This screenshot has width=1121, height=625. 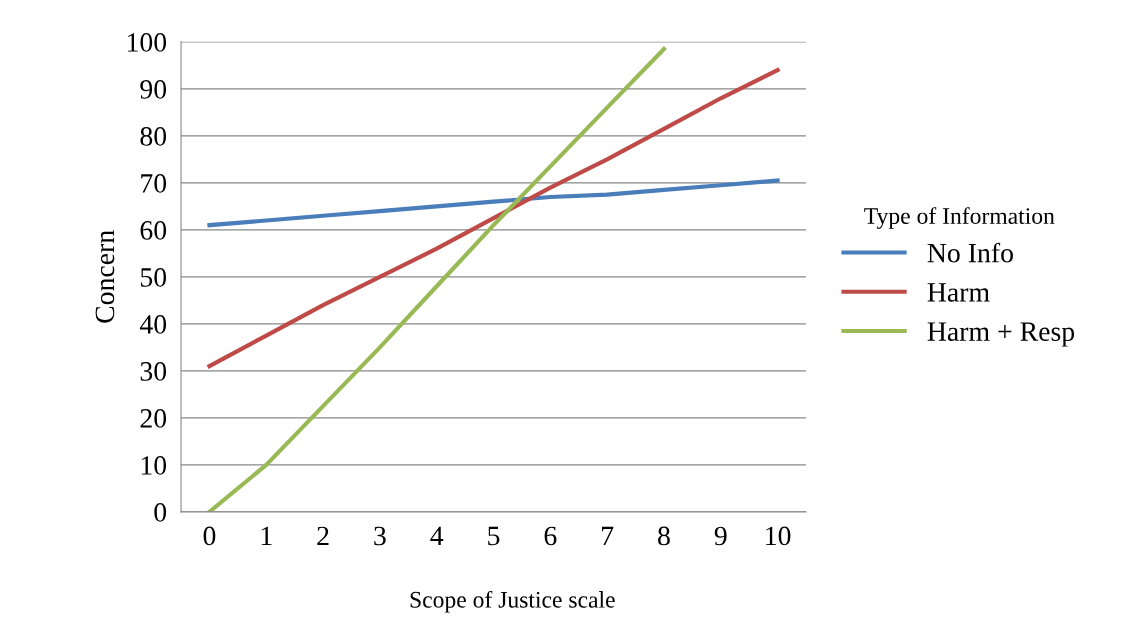 I want to click on y-tick-label: 30, so click(x=153, y=371).